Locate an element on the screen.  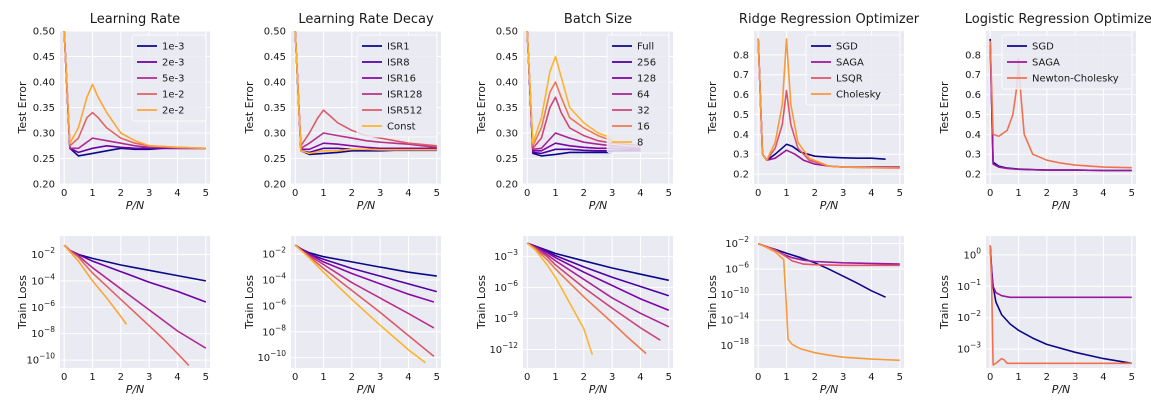
legend-entry: 1e-3 is located at coordinates (173, 47).